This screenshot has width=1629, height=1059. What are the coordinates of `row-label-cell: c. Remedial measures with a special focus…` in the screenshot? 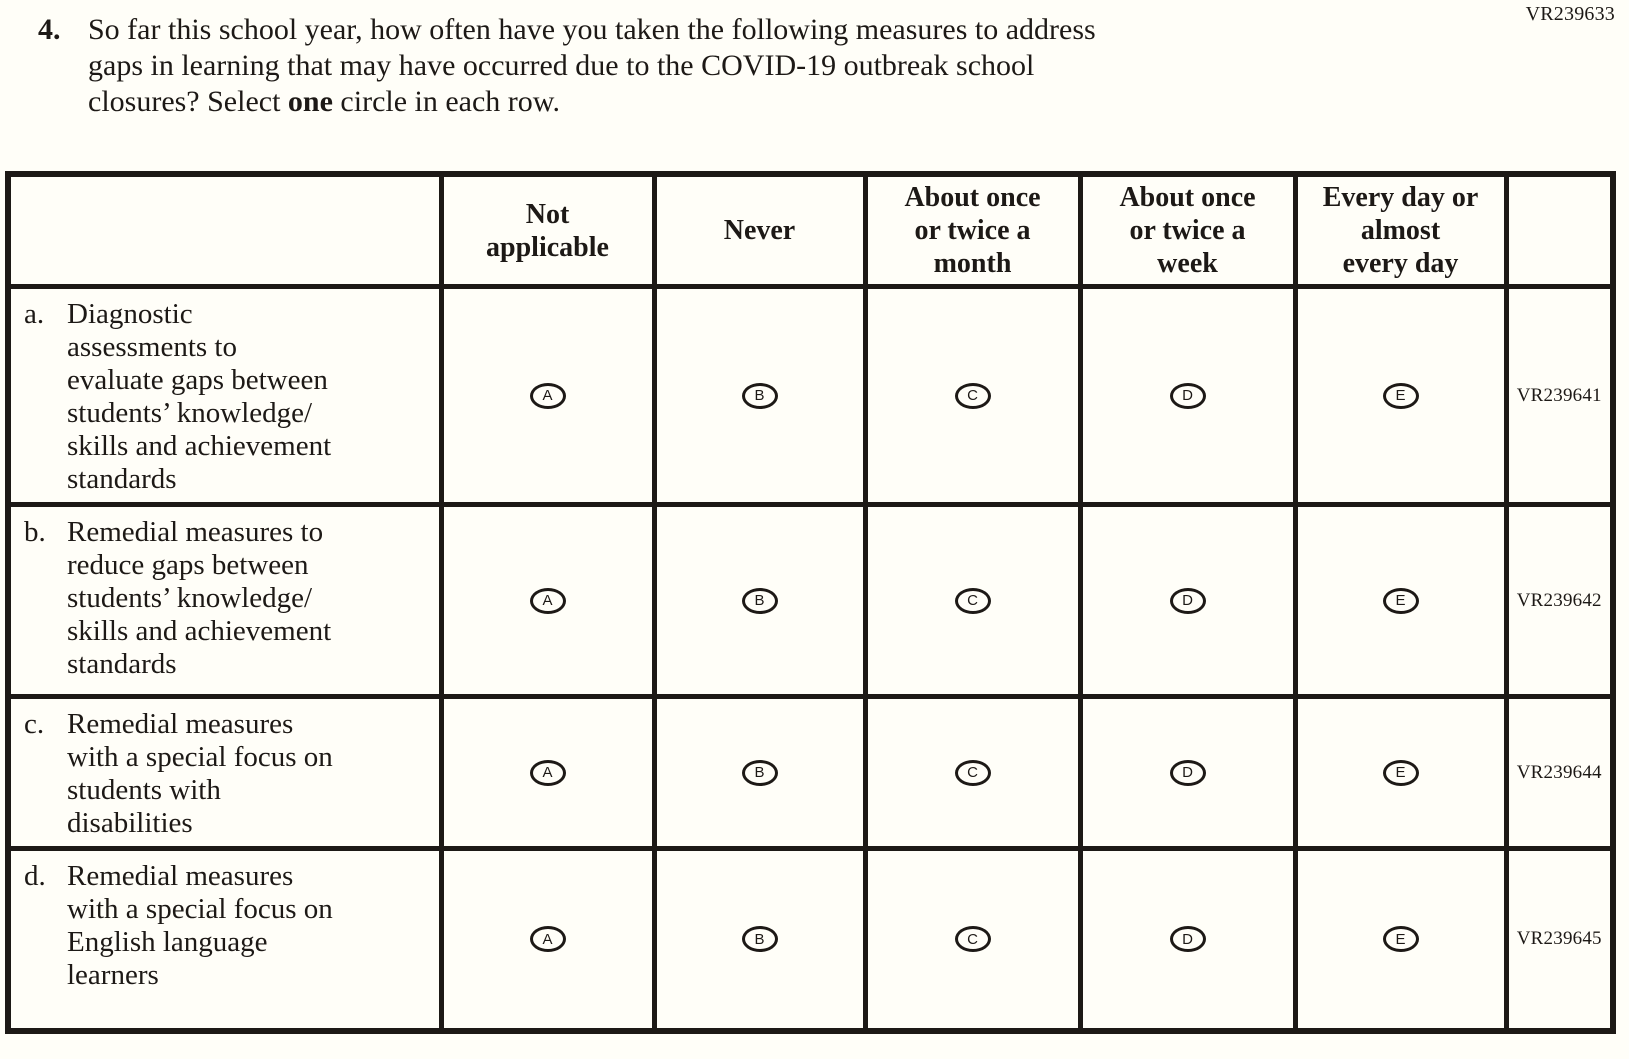 It's located at (224, 772).